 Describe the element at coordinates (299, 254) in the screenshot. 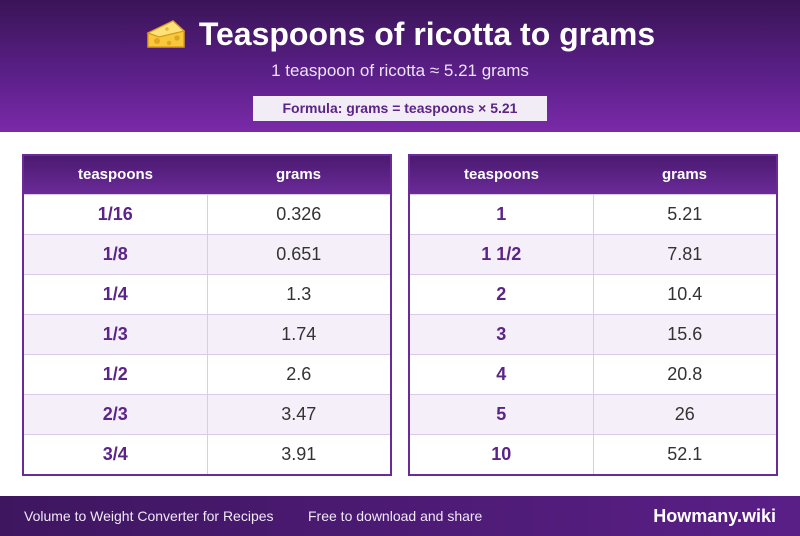

I see `grams-cell: 0.651` at that location.